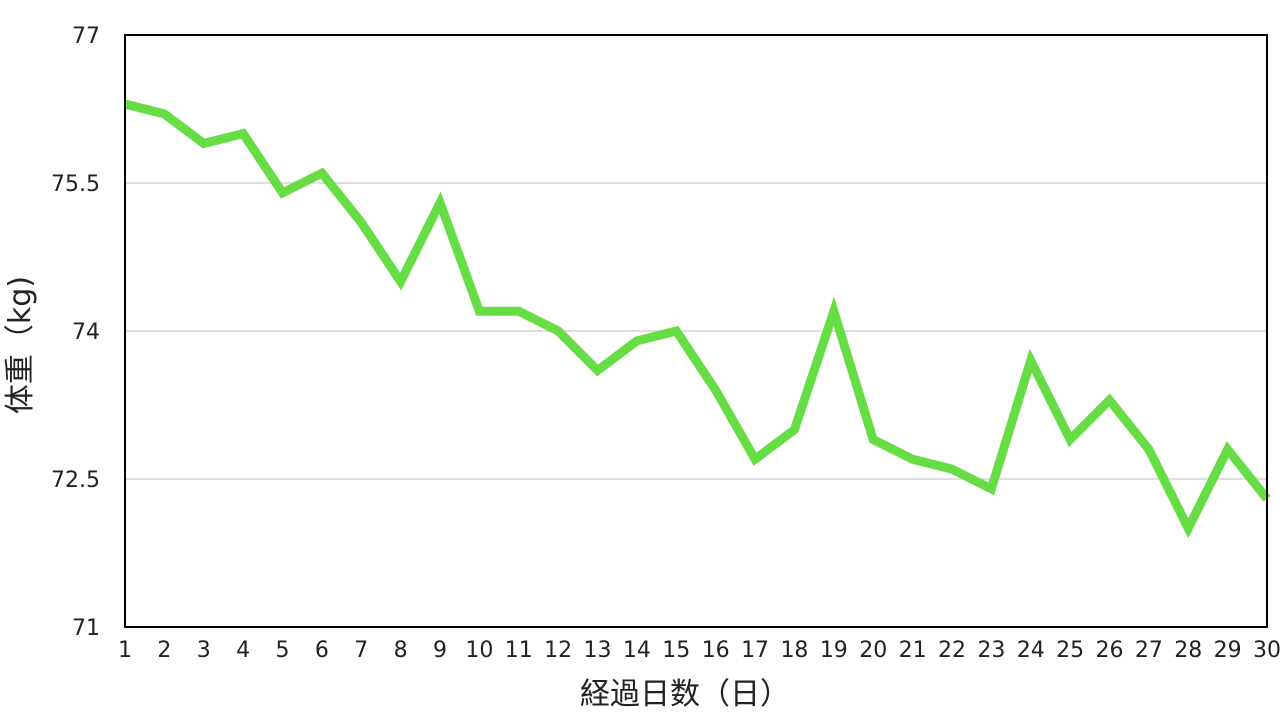 This screenshot has height=721, width=1280. I want to click on y-tick-label: 77, so click(86, 36).